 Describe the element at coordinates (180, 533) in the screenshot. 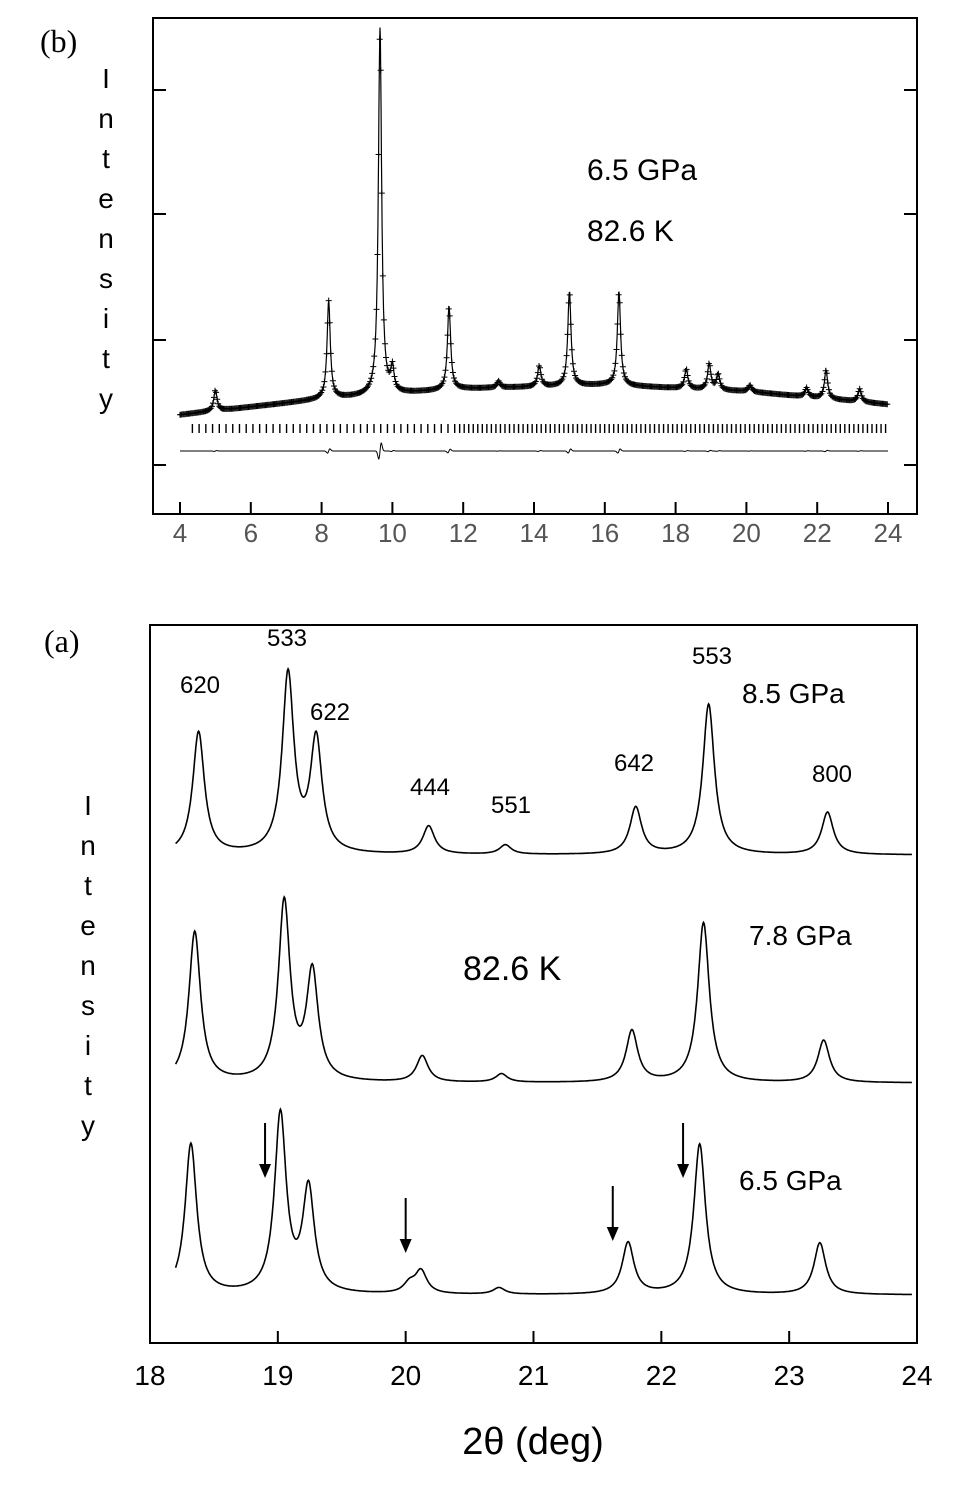

I see `panel-b-x-tick-label: 4` at that location.